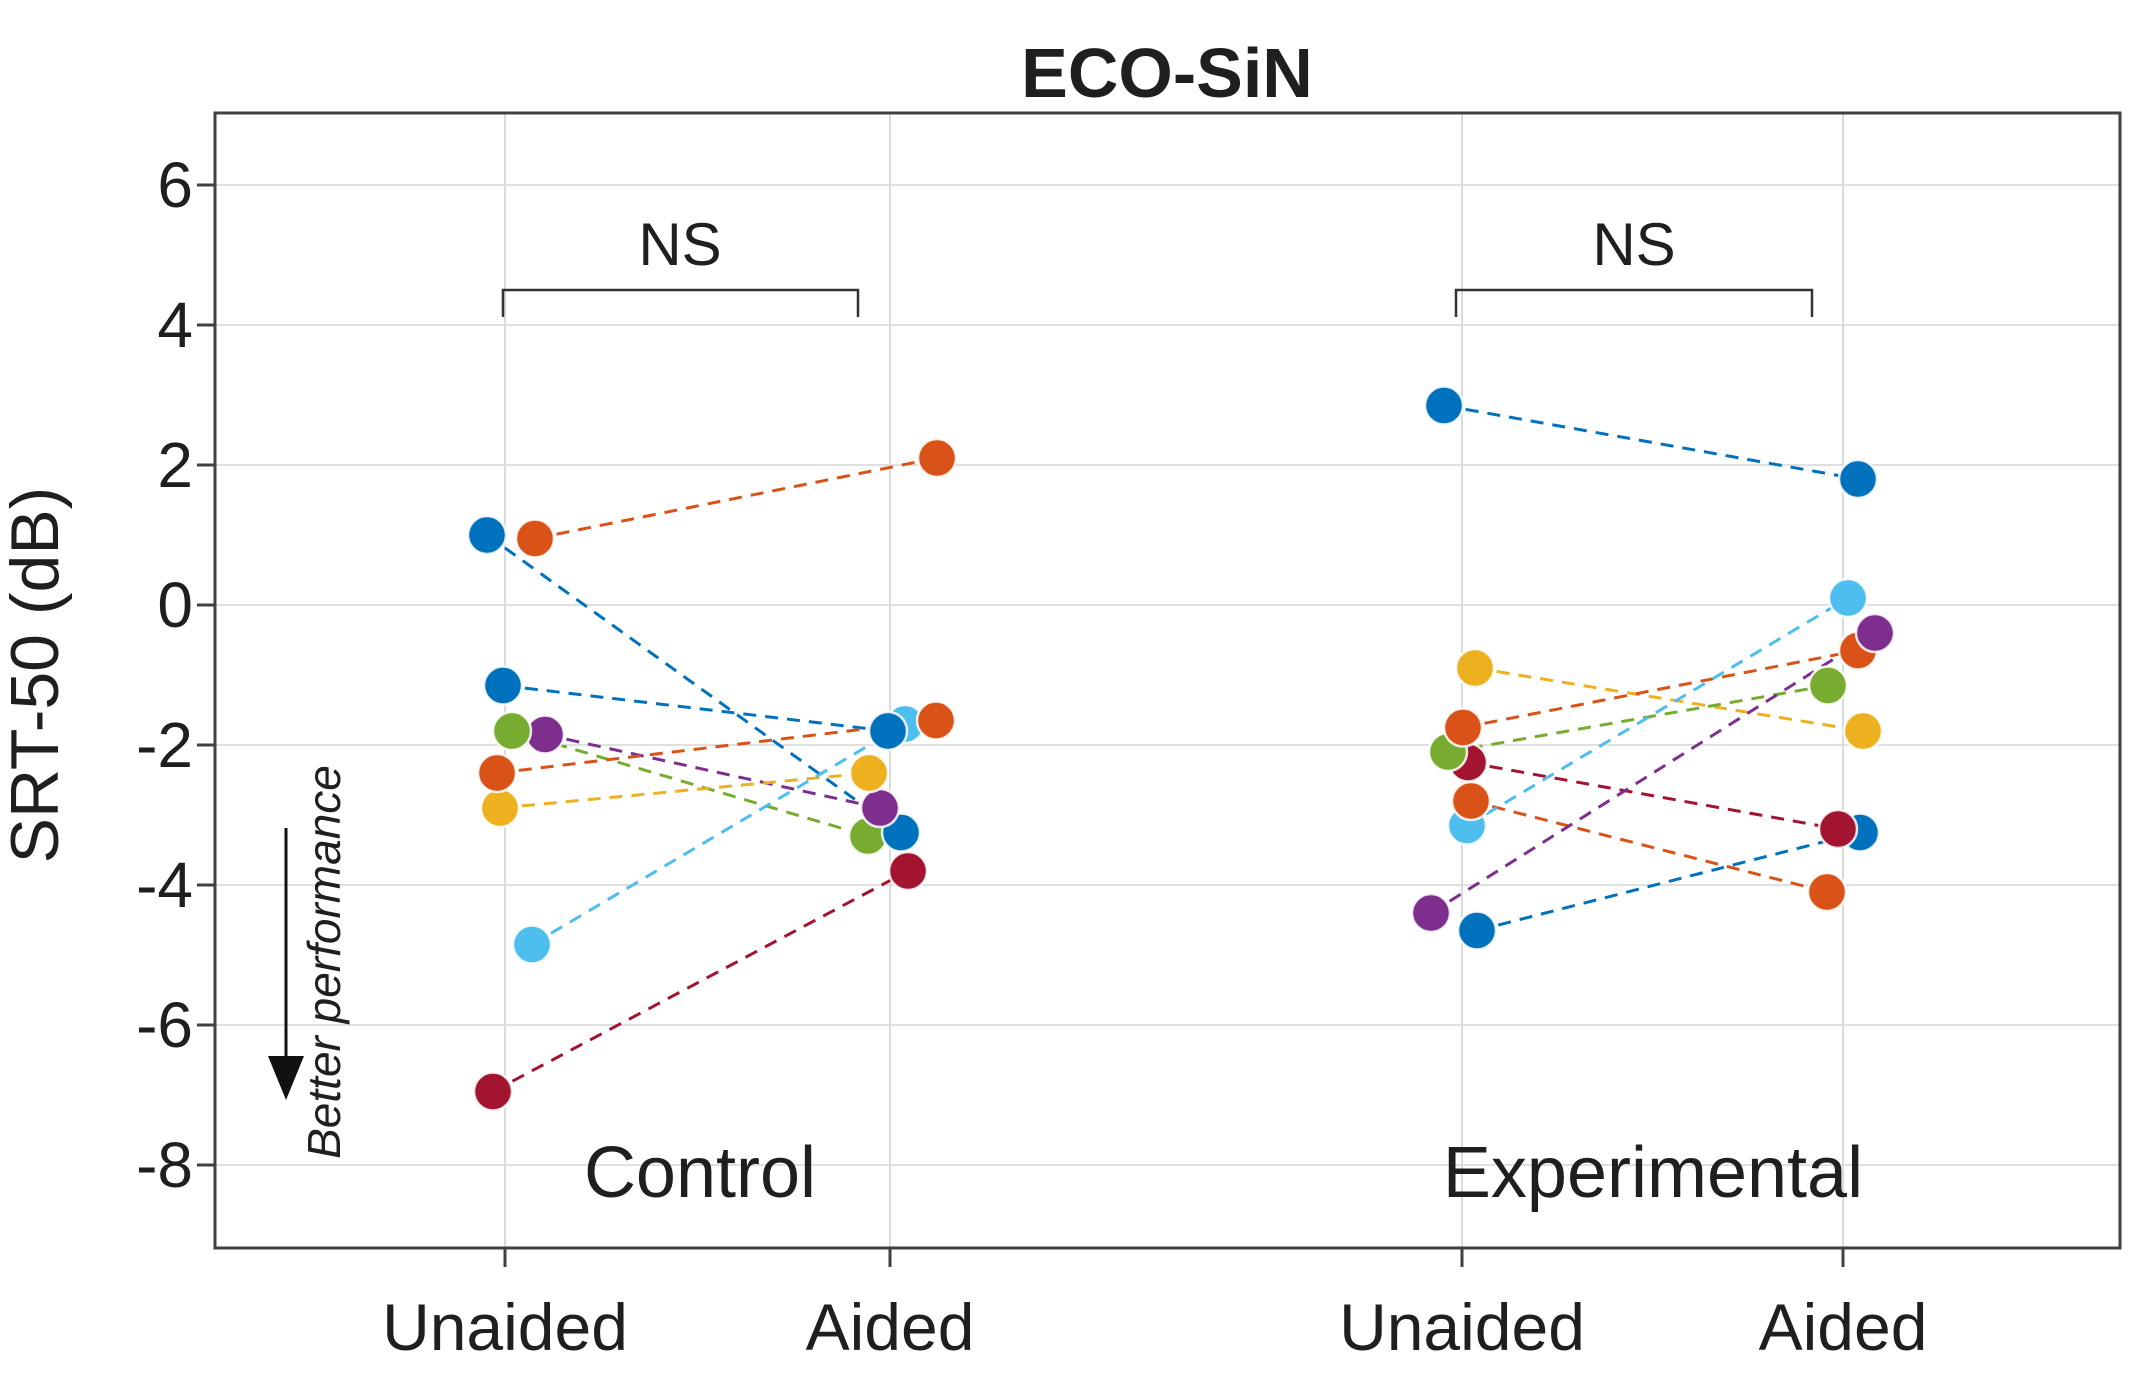 The height and width of the screenshot is (1386, 2155). What do you see at coordinates (164, 745) in the screenshot?
I see `y-tick-label: -2` at bounding box center [164, 745].